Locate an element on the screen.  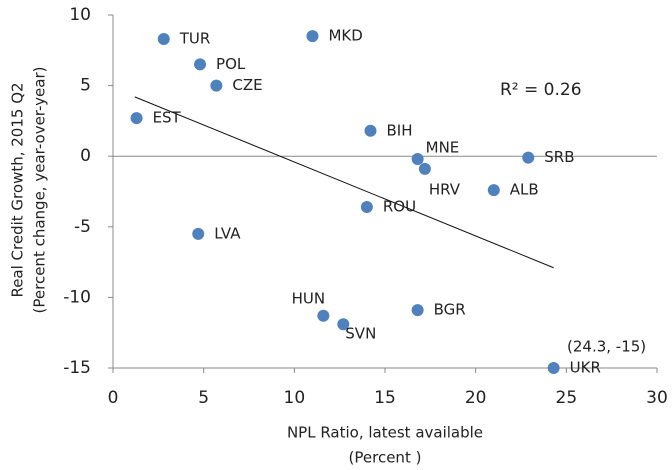
y-tick-label: -5 is located at coordinates (82, 227).